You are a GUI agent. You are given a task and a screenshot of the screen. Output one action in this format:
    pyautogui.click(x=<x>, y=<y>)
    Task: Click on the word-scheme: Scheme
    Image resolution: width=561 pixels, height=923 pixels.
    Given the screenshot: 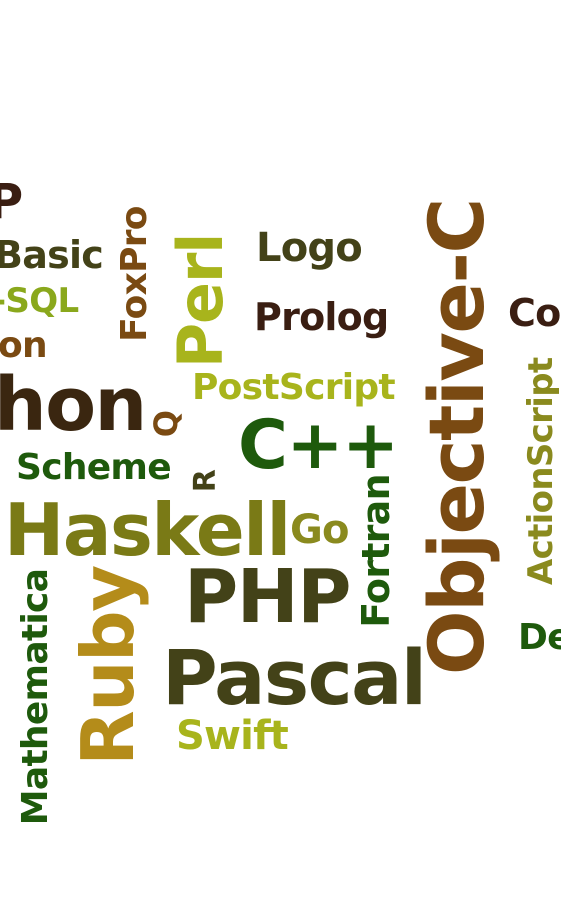 What is the action you would take?
    pyautogui.click(x=94, y=467)
    